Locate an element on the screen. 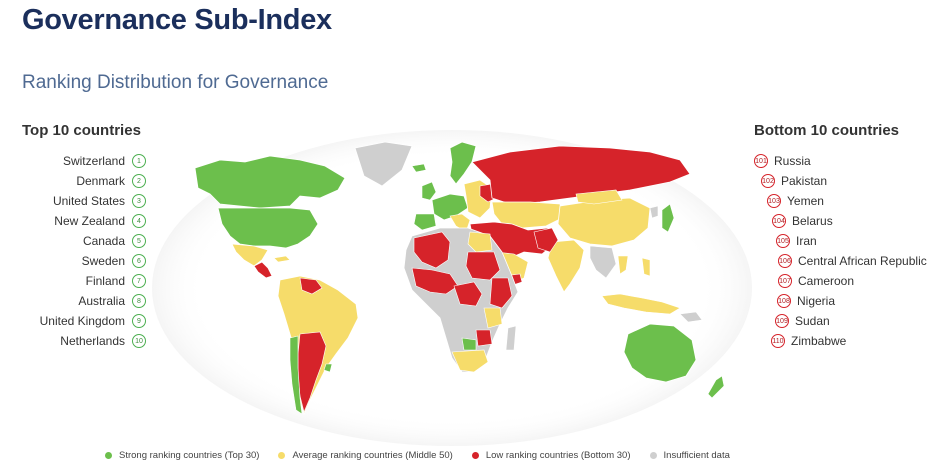  country-name: Belarus is located at coordinates (812, 221).